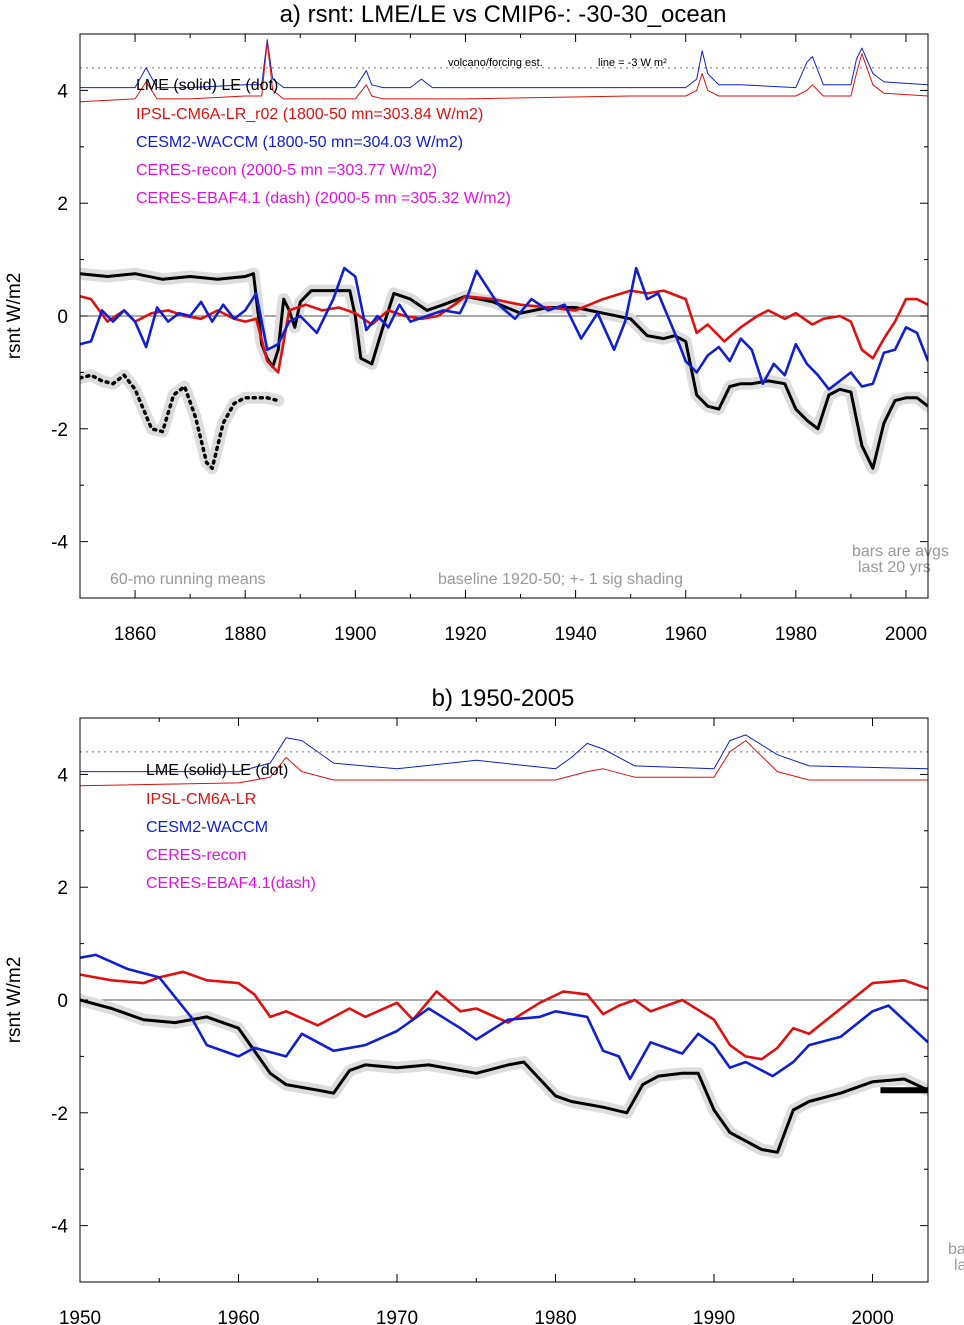 This screenshot has height=1325, width=964. I want to click on note-running-mean: 60-mo running means, so click(188, 579).